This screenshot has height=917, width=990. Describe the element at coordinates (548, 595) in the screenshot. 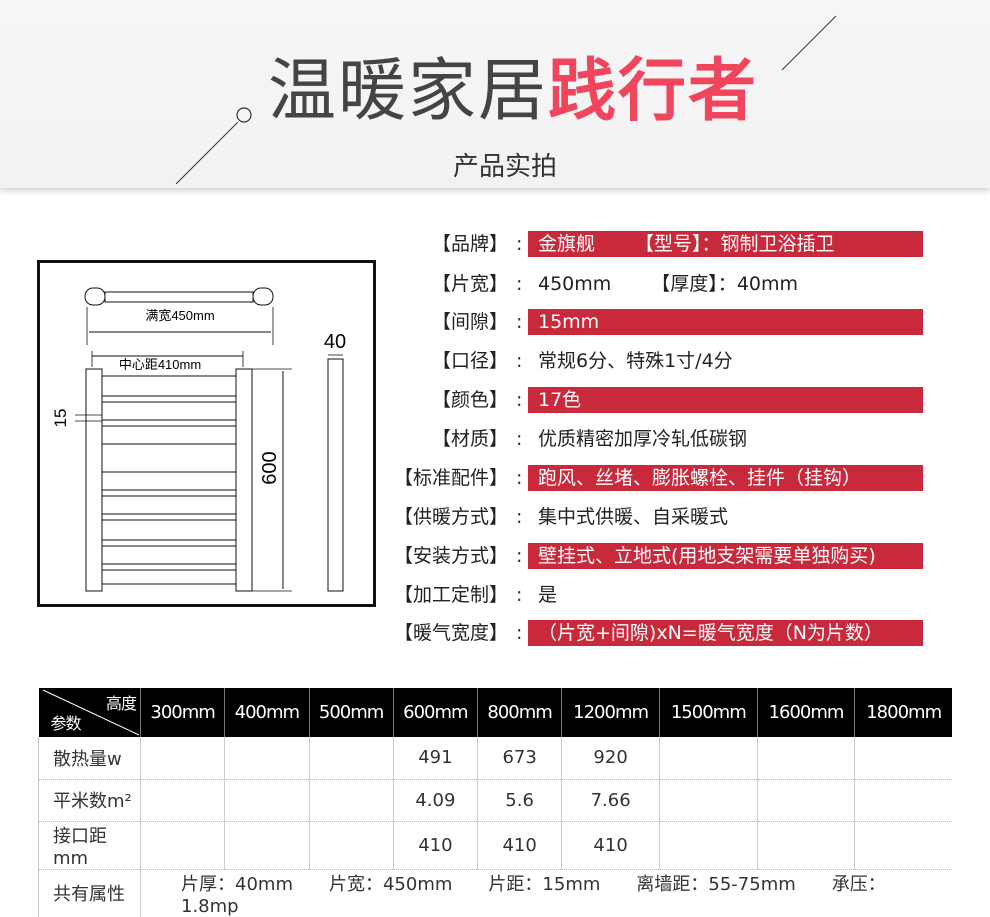

I see `spec-value: 是` at that location.